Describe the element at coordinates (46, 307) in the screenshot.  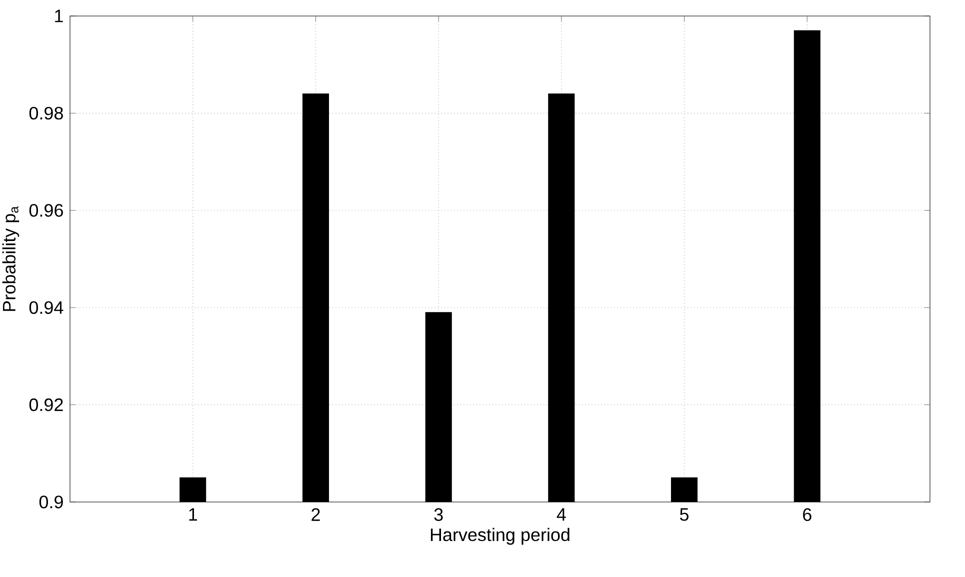
I see `y-tick-label: 0.94` at that location.